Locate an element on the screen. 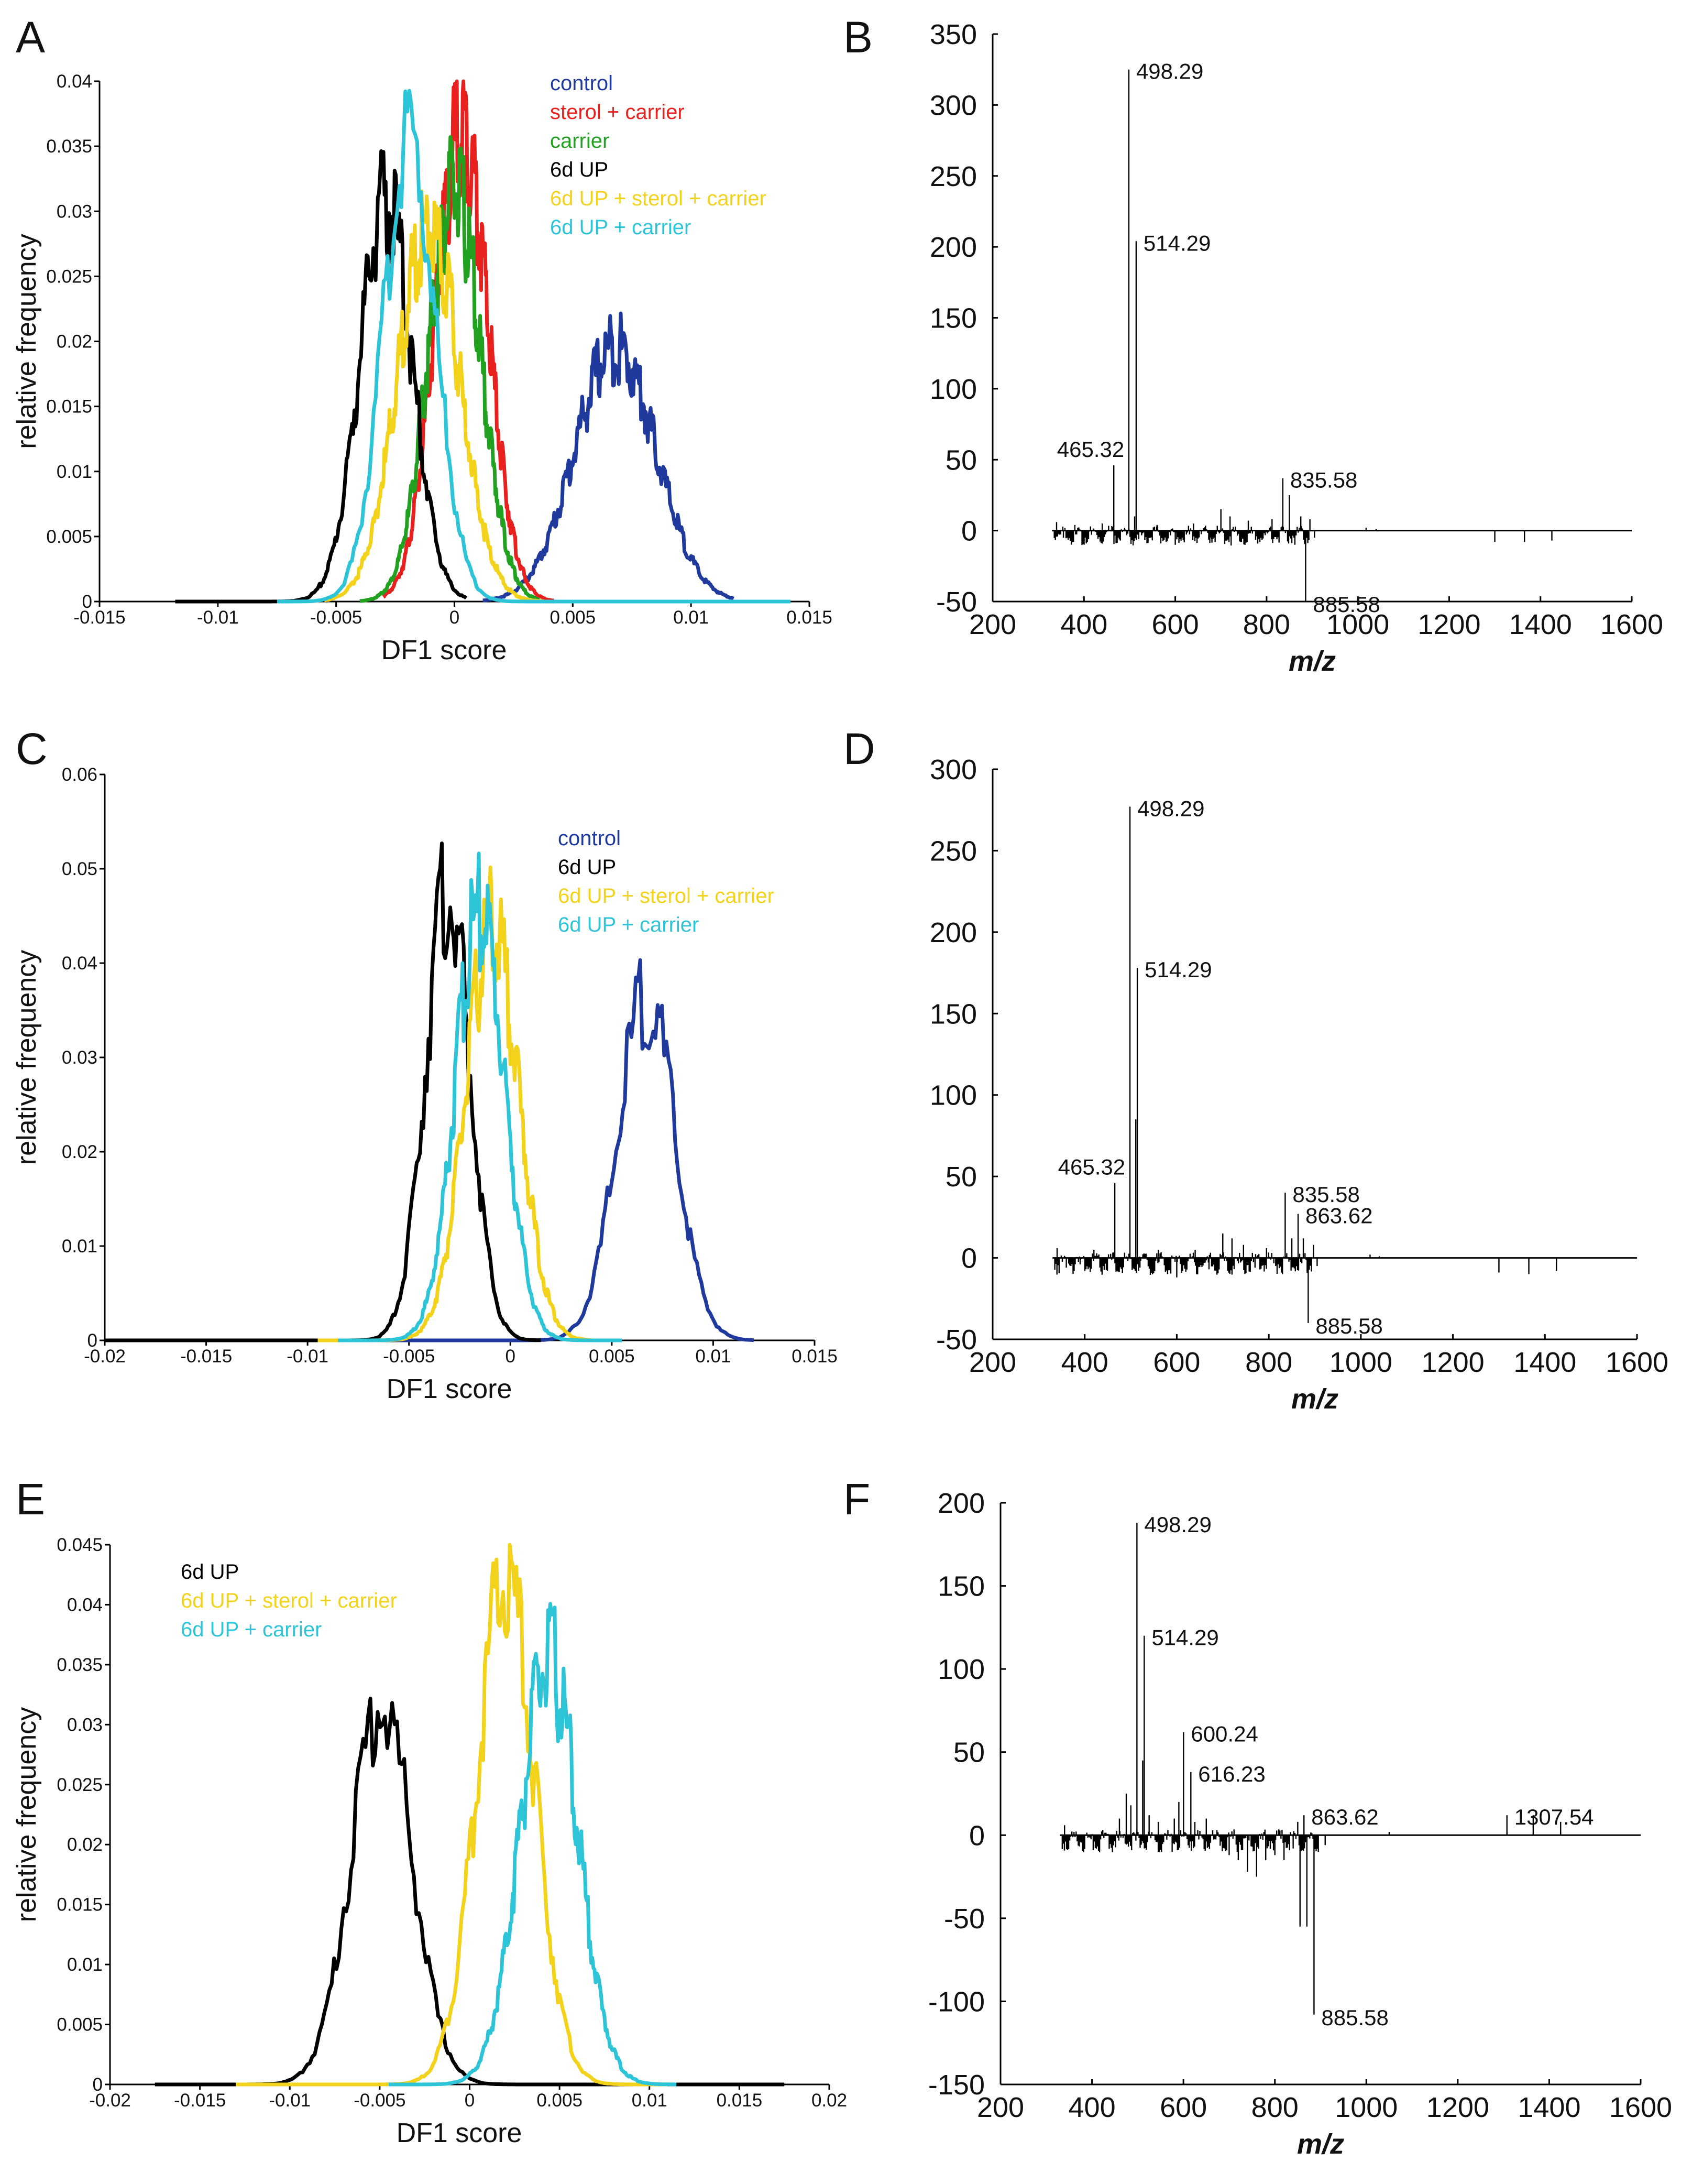  peak-label: 863.62 is located at coordinates (1338, 1216).